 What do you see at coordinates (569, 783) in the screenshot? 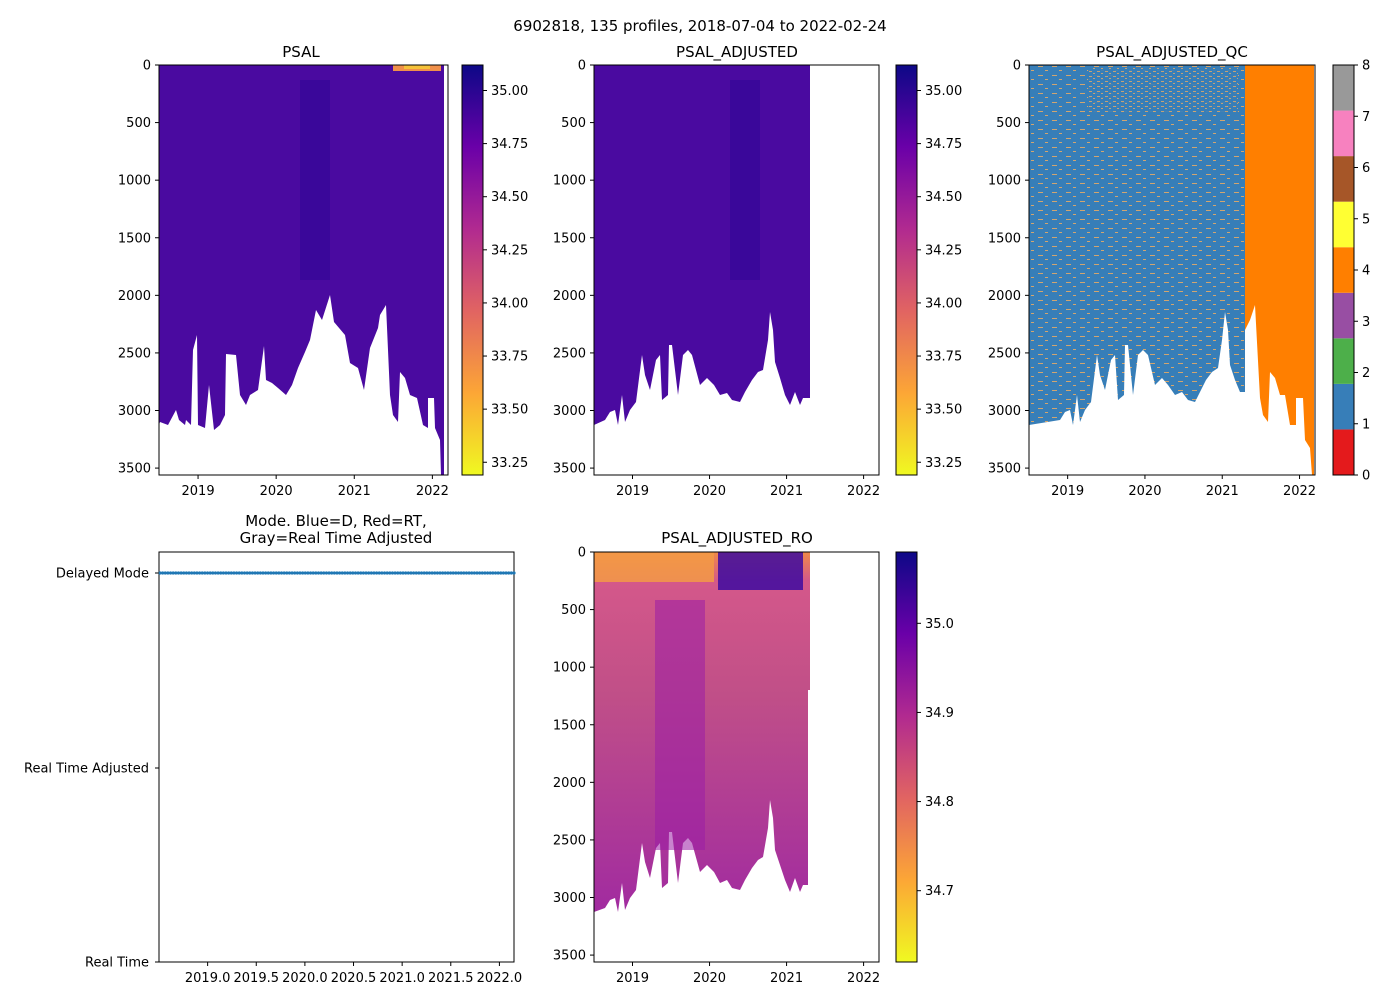
I see `psal_adjusted_ro-y-tick-label: 2000` at bounding box center [569, 783].